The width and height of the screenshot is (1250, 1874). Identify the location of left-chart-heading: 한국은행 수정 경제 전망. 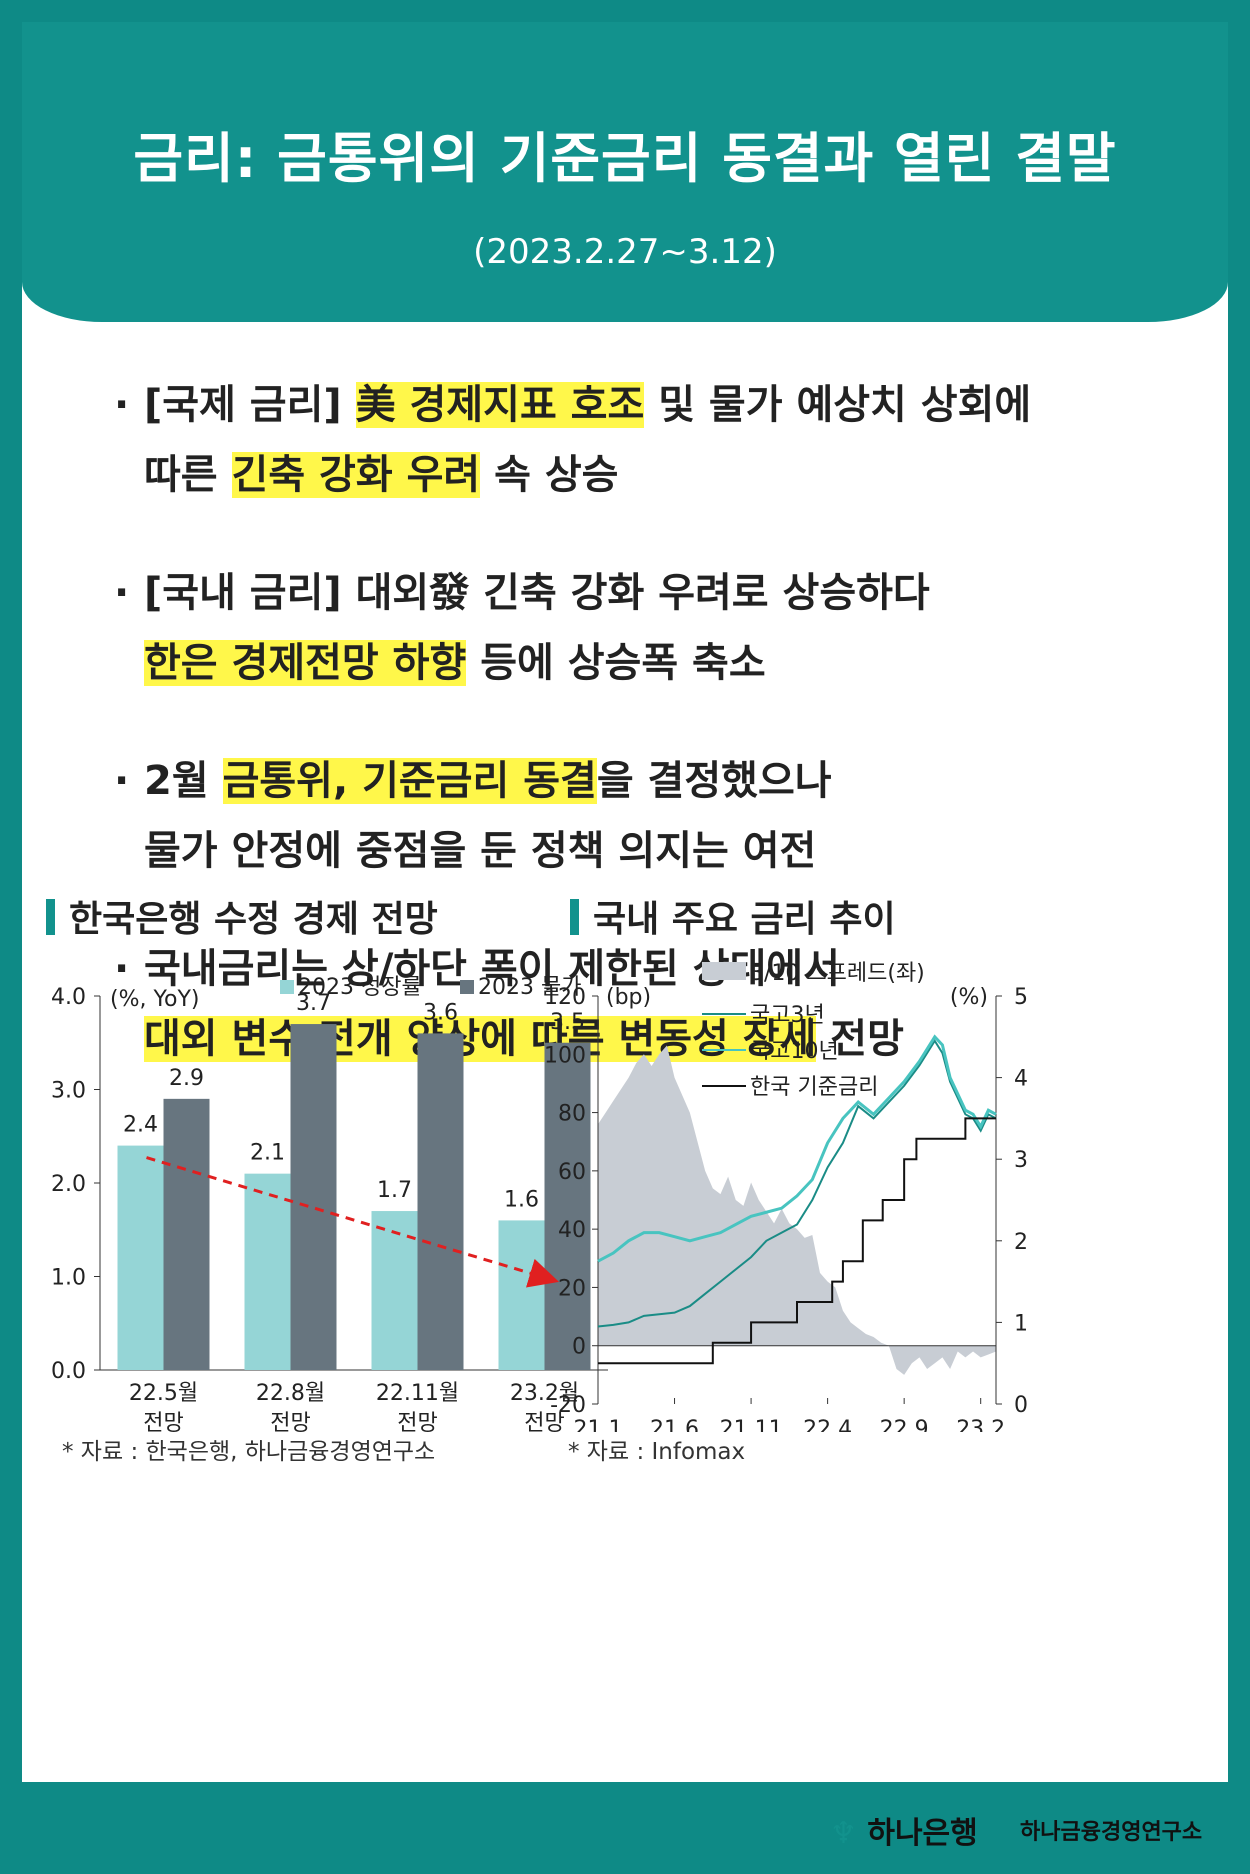
(242, 916).